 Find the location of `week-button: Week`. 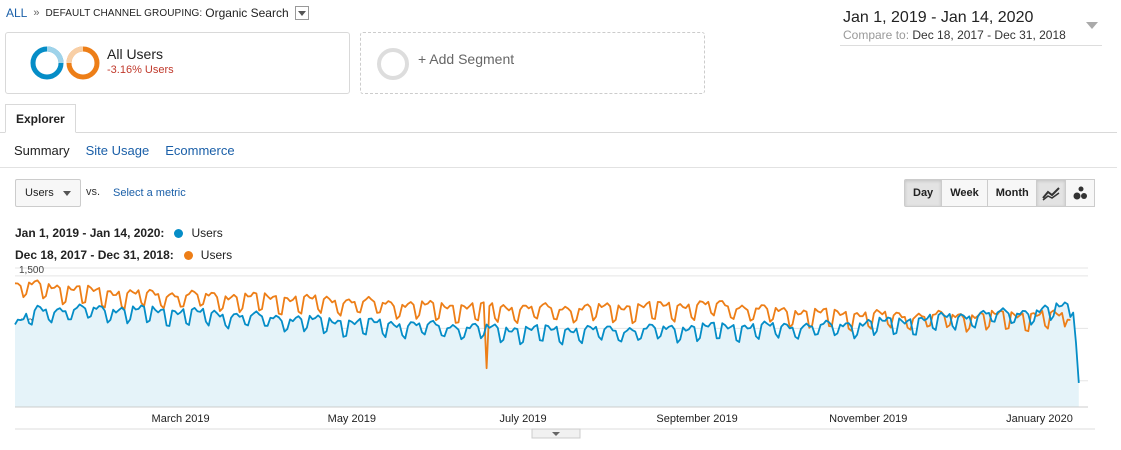

week-button: Week is located at coordinates (964, 193).